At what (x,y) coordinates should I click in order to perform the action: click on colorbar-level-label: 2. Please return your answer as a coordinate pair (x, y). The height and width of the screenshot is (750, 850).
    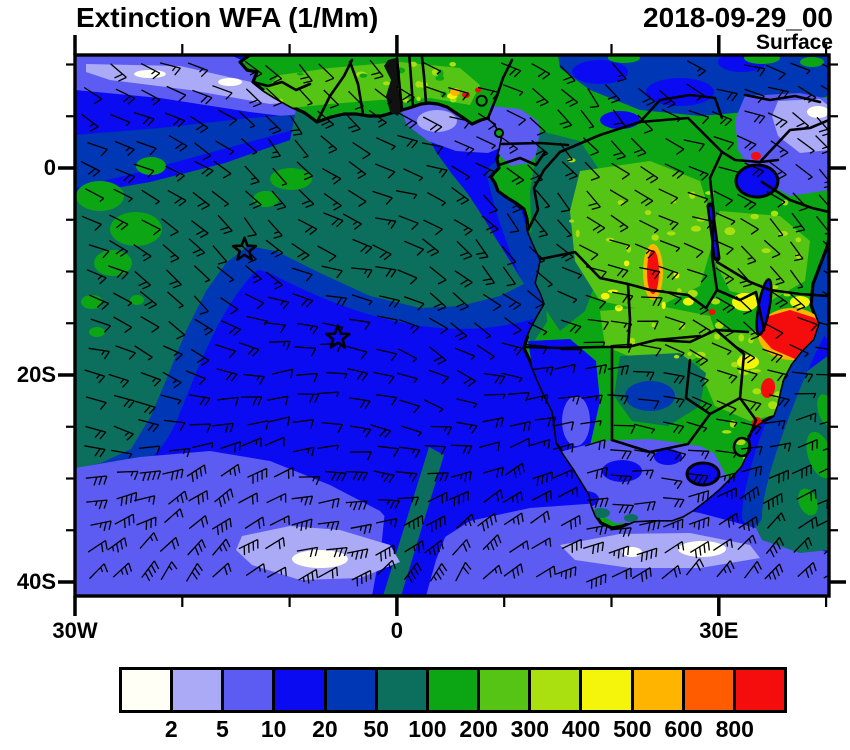
    Looking at the image, I should click on (171, 729).